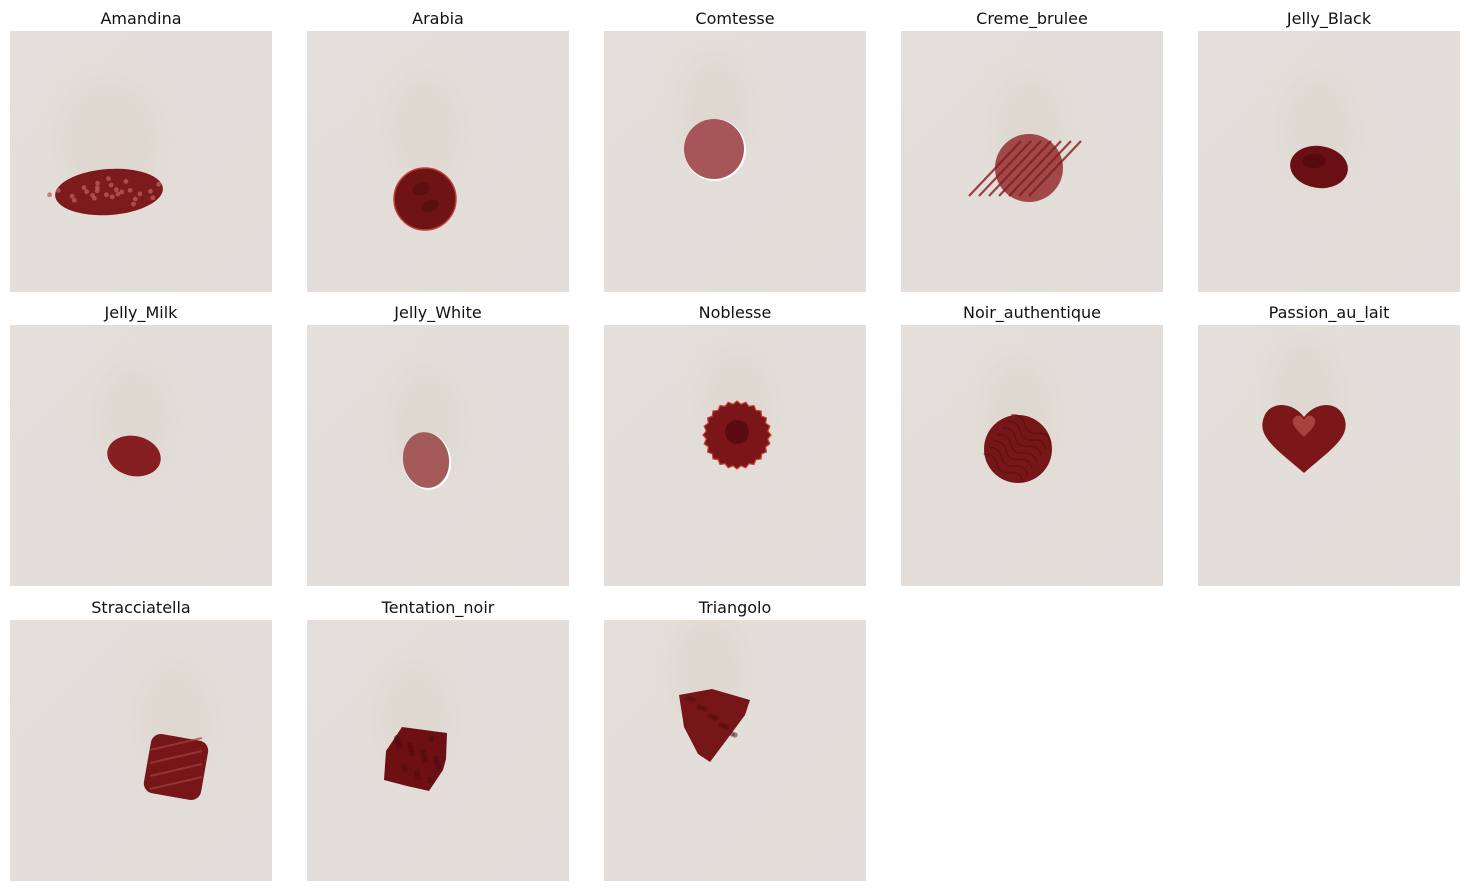 The width and height of the screenshot is (1468, 891). Describe the element at coordinates (438, 607) in the screenshot. I see `panel-title: Tentation_noir` at that location.